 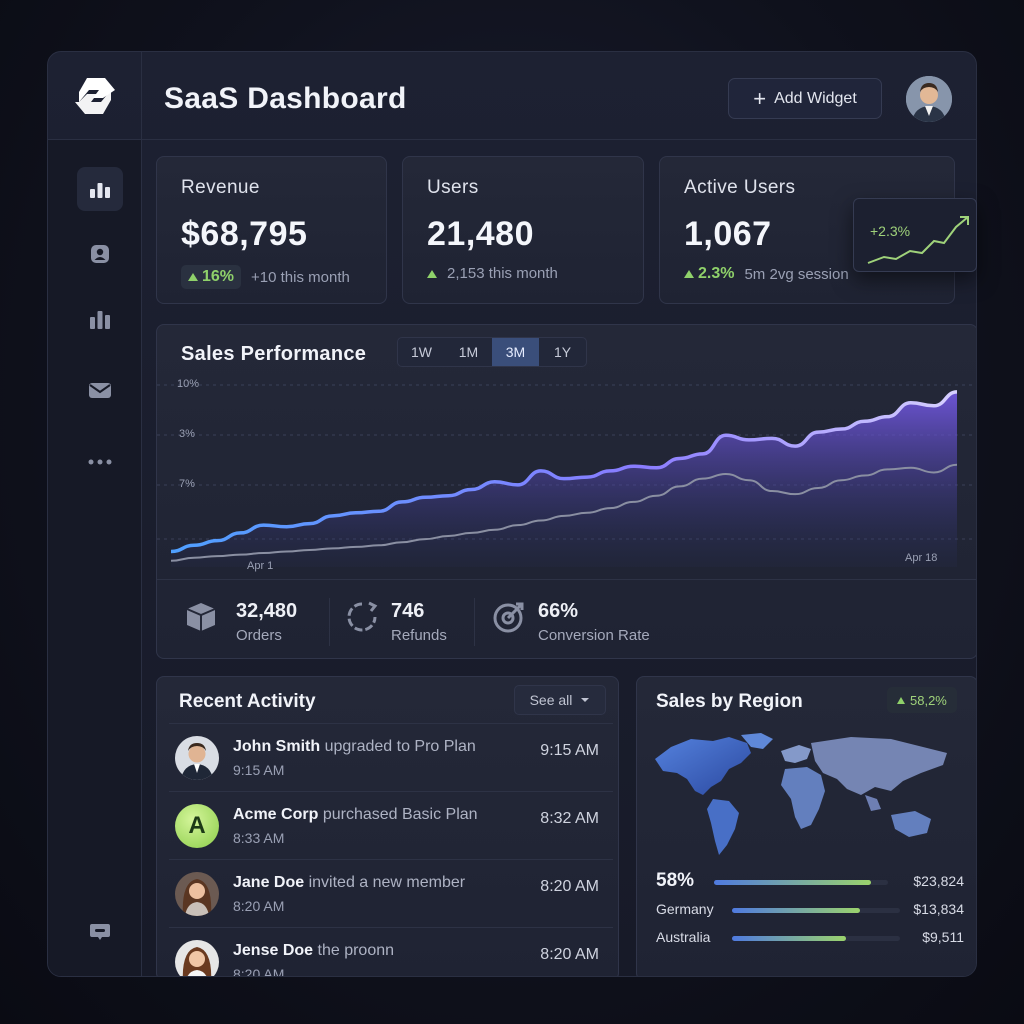 What do you see at coordinates (274, 354) in the screenshot?
I see `chart-title: Sales Performance` at bounding box center [274, 354].